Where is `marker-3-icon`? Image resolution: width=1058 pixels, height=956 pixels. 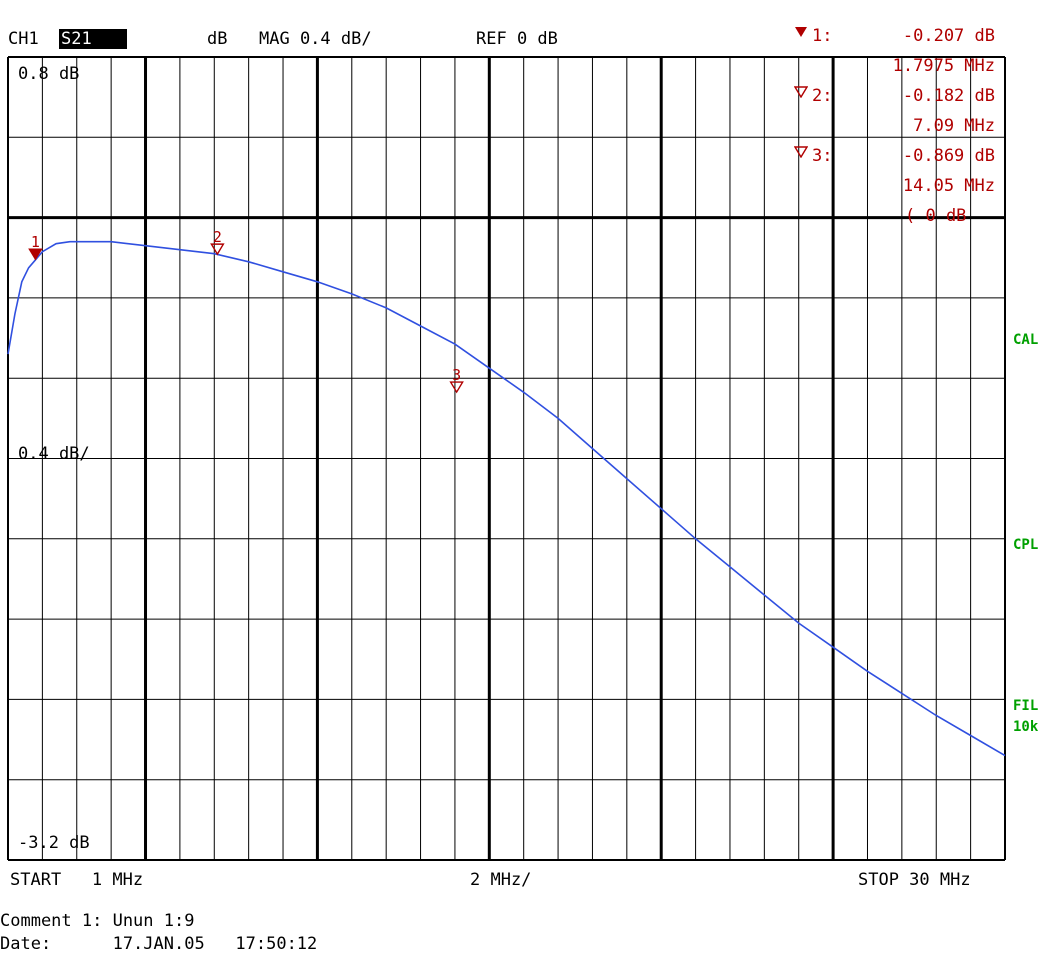
marker-3-icon is located at coordinates (801, 152).